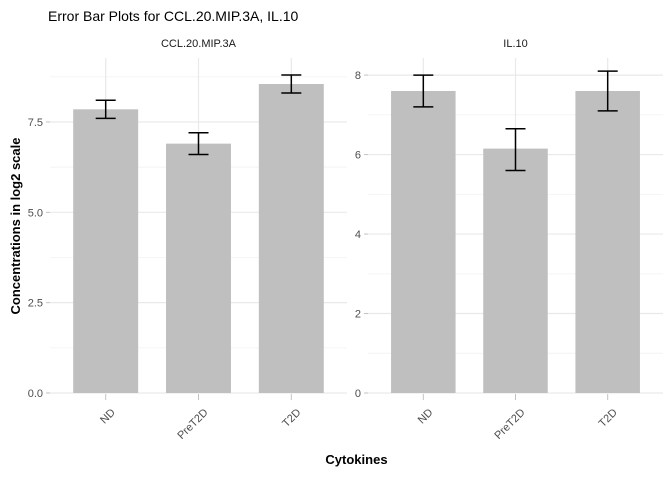 The height and width of the screenshot is (480, 672). Describe the element at coordinates (35, 304) in the screenshot. I see `y-tick-label: 2.5` at that location.